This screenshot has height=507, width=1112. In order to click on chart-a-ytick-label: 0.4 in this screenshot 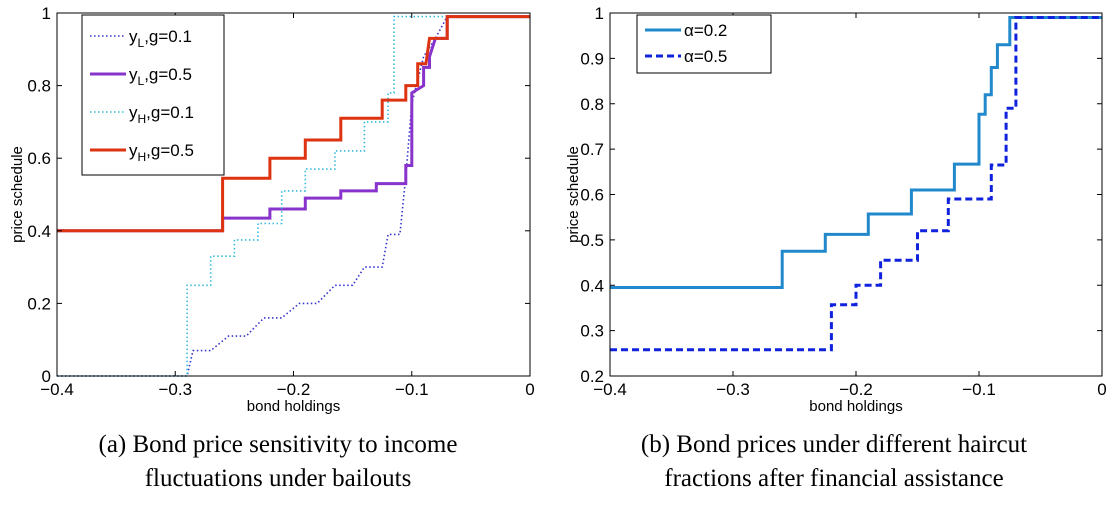, I will do `click(39, 231)`.